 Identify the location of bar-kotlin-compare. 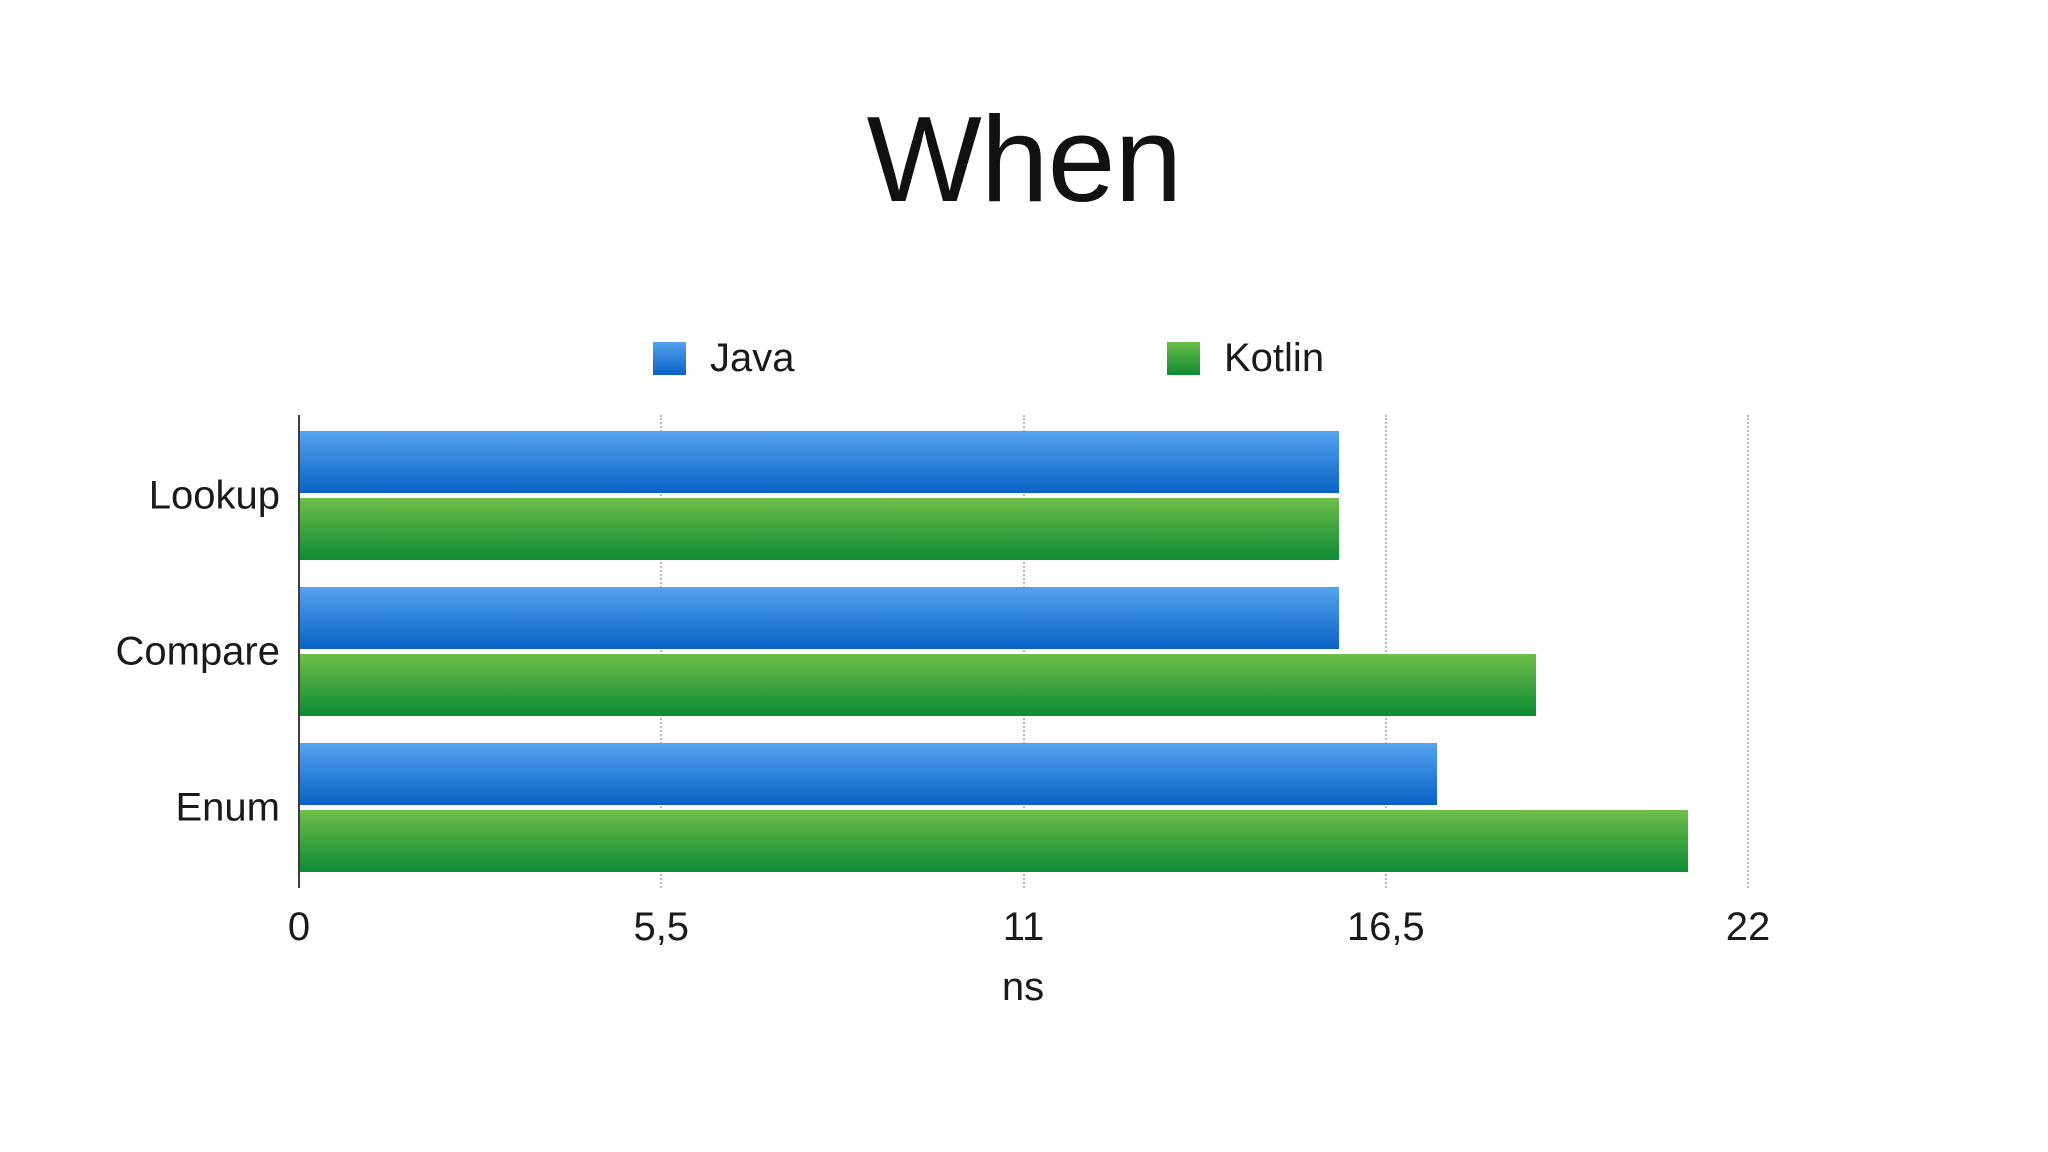
(918, 685).